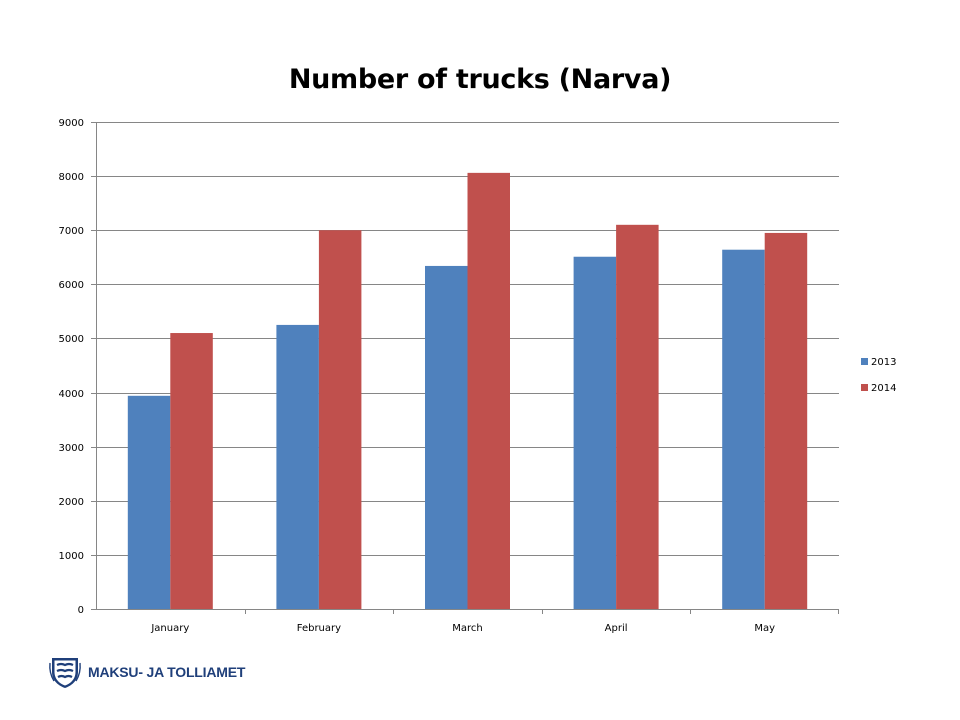 Image resolution: width=960 pixels, height=720 pixels. Describe the element at coordinates (883, 362) in the screenshot. I see `legend-label-2013: 2013` at that location.